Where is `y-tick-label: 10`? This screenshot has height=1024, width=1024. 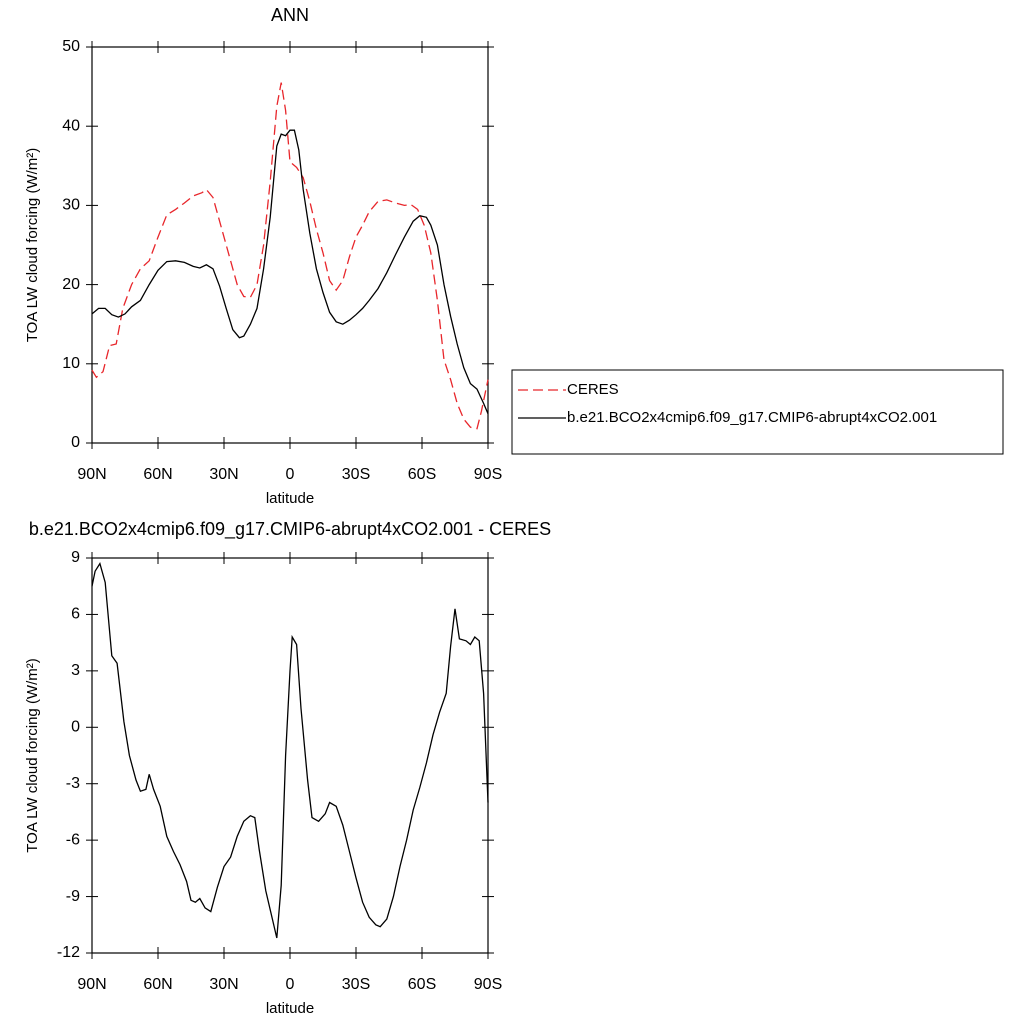 y-tick-label: 10 is located at coordinates (71, 363).